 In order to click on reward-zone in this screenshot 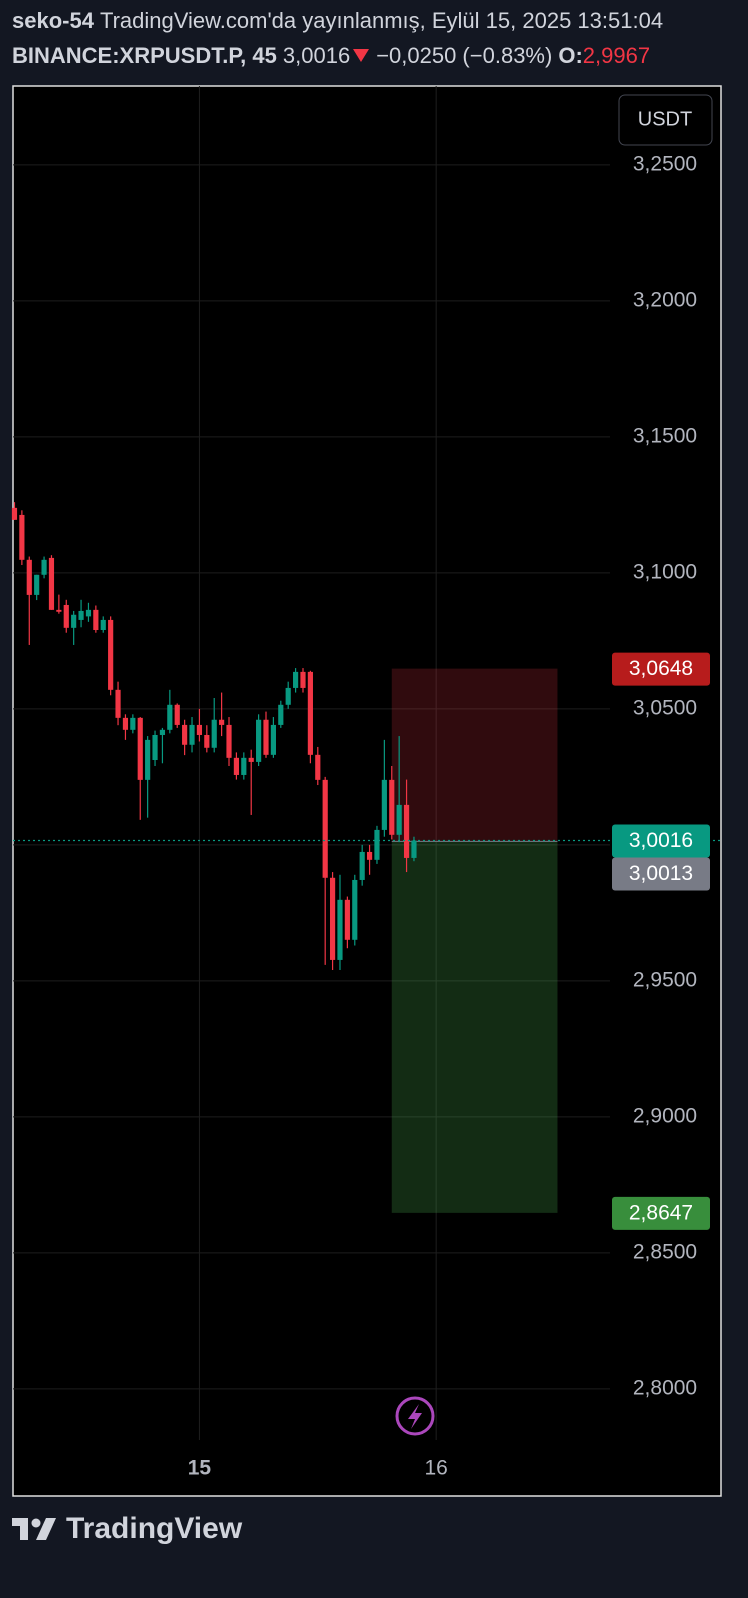, I will do `click(474, 1027)`.